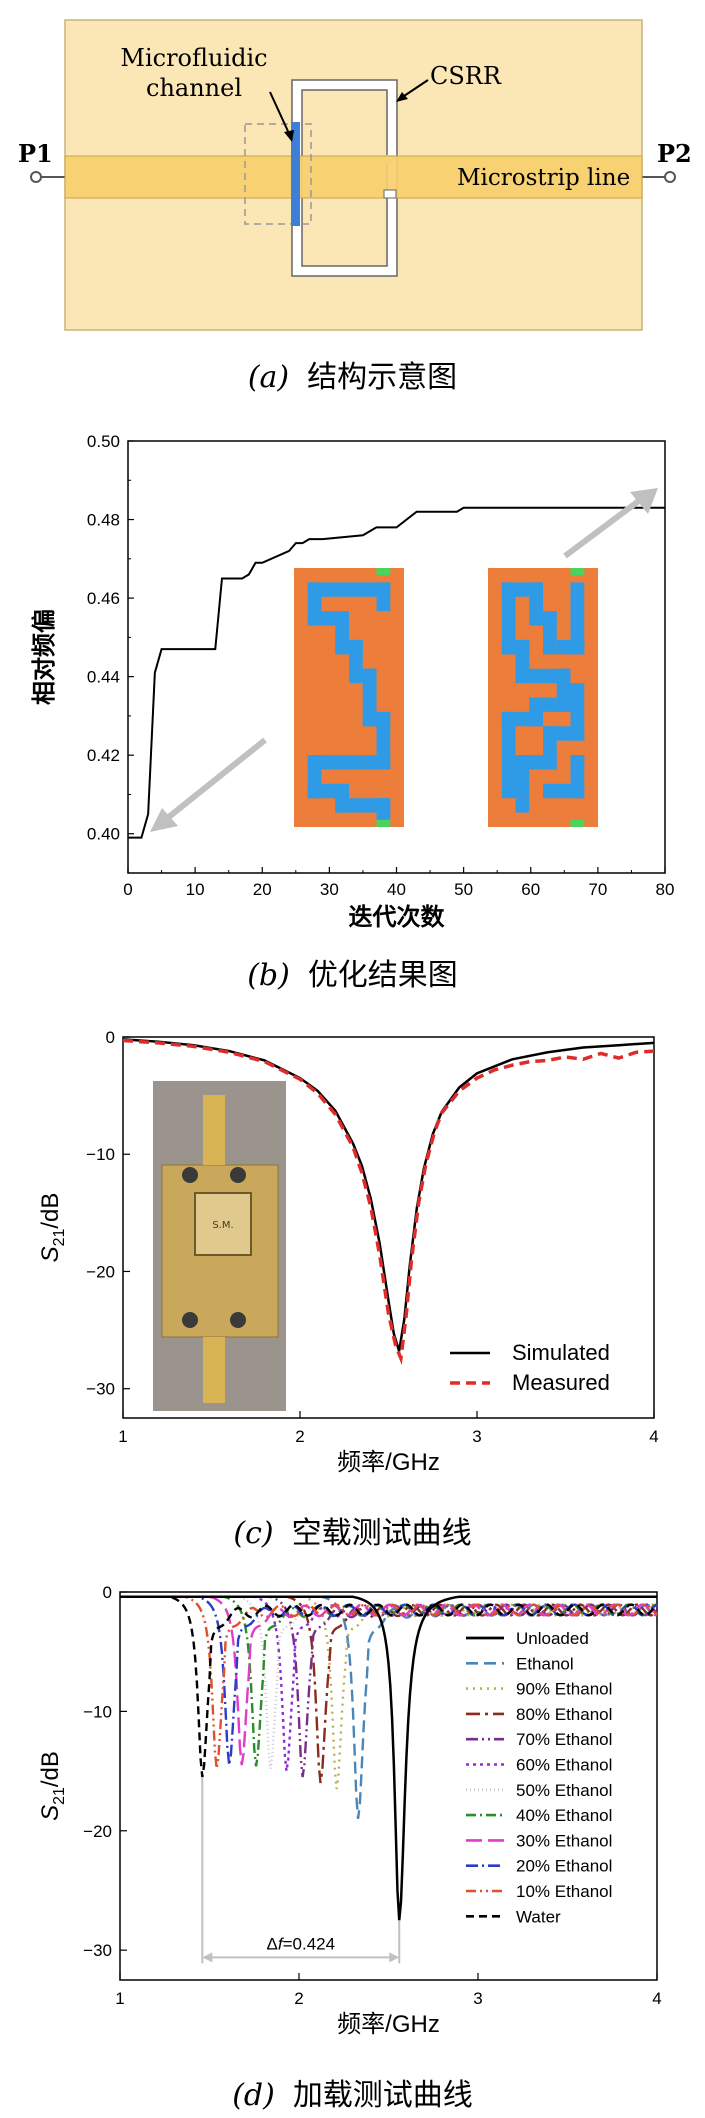  What do you see at coordinates (382, 2095) in the screenshot?
I see `caption-d-text: 加载测试曲线` at bounding box center [382, 2095].